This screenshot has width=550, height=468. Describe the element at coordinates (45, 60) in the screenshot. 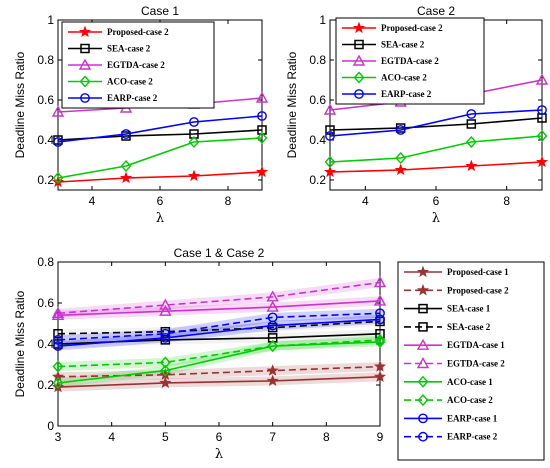

I see `chart1-ytick-label: 0.8` at that location.